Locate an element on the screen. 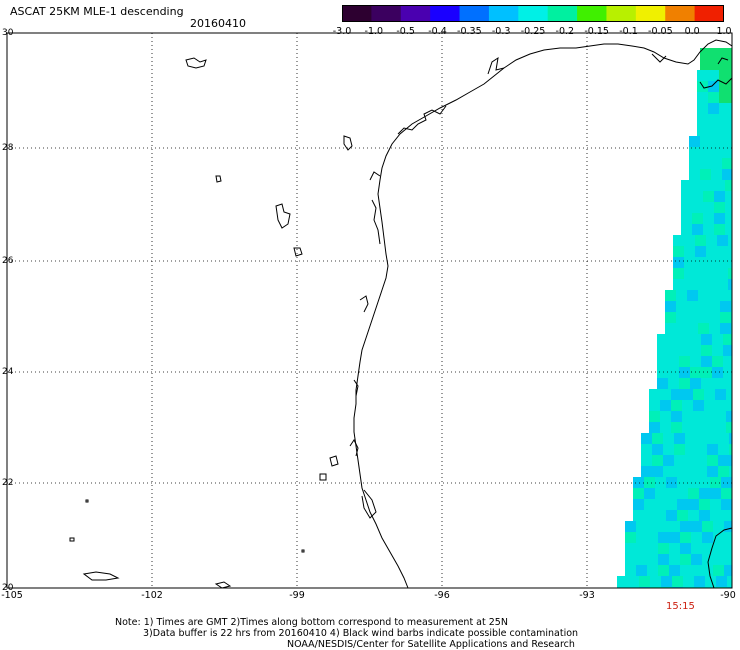  latitude-label: 22 is located at coordinates (8, 483).